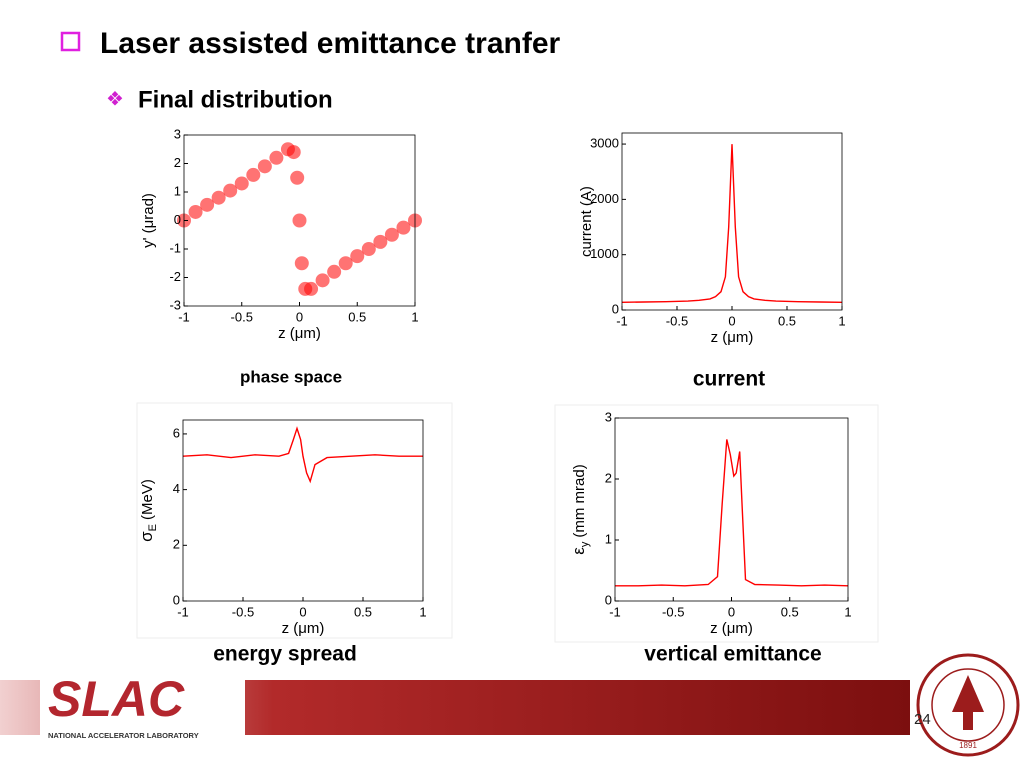 The image size is (1024, 768). What do you see at coordinates (585, 544) in the screenshot?
I see `y-label-subscript: y` at bounding box center [585, 544].